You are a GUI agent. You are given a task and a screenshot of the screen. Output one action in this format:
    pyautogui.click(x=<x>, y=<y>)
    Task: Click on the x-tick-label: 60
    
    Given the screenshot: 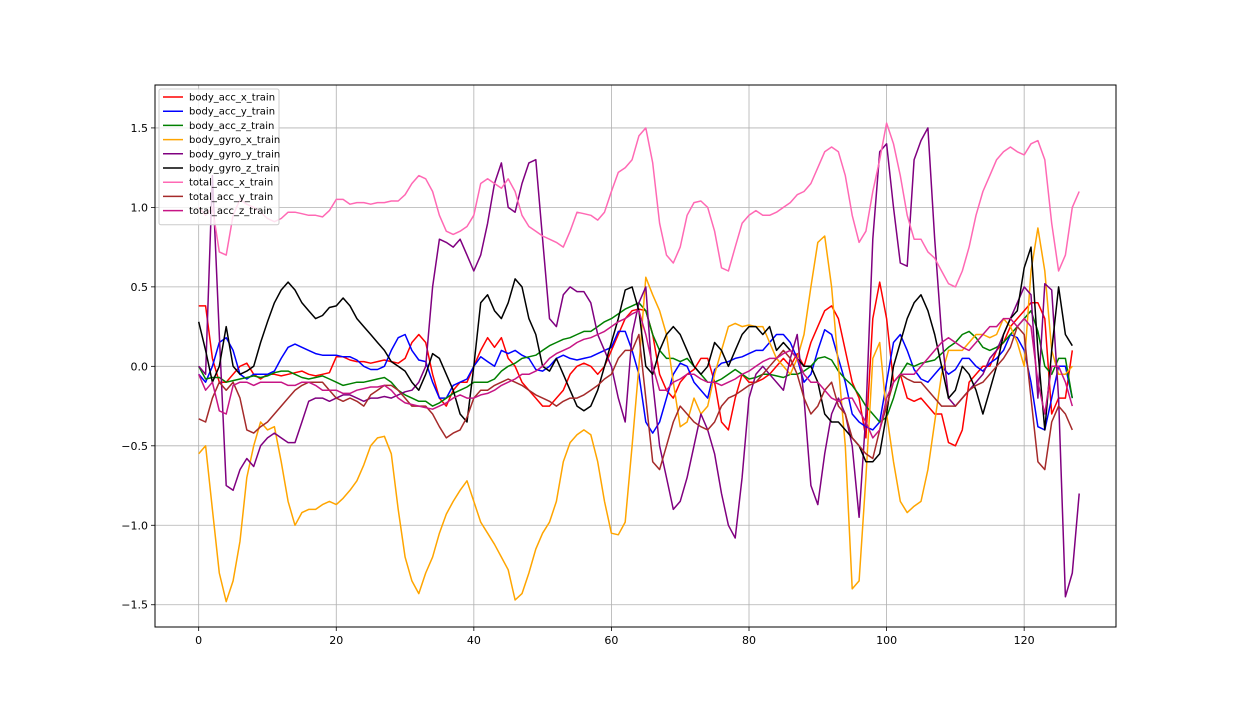 What is the action you would take?
    pyautogui.click(x=611, y=640)
    